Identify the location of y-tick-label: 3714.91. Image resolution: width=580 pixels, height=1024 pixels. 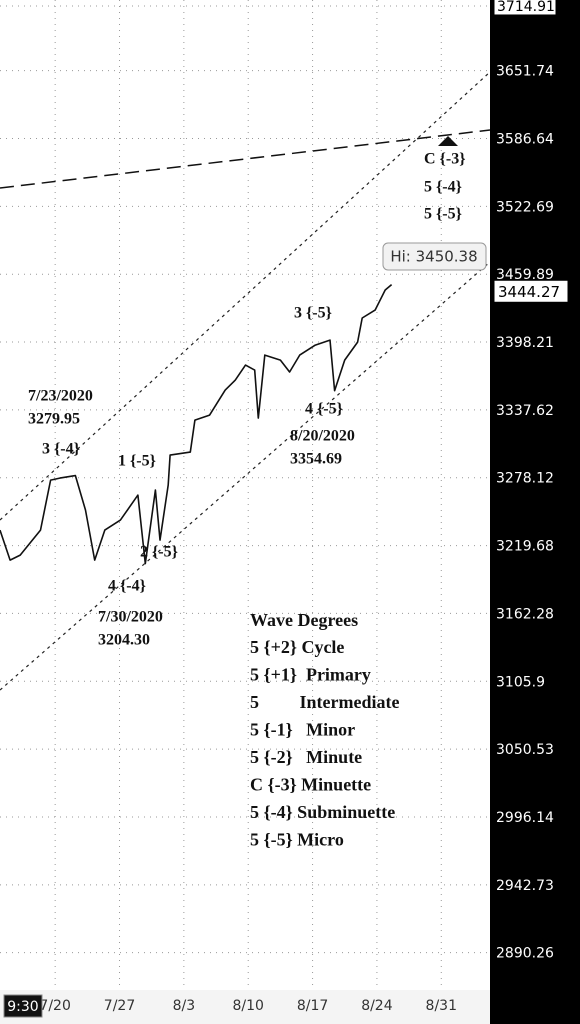
(526, 7).